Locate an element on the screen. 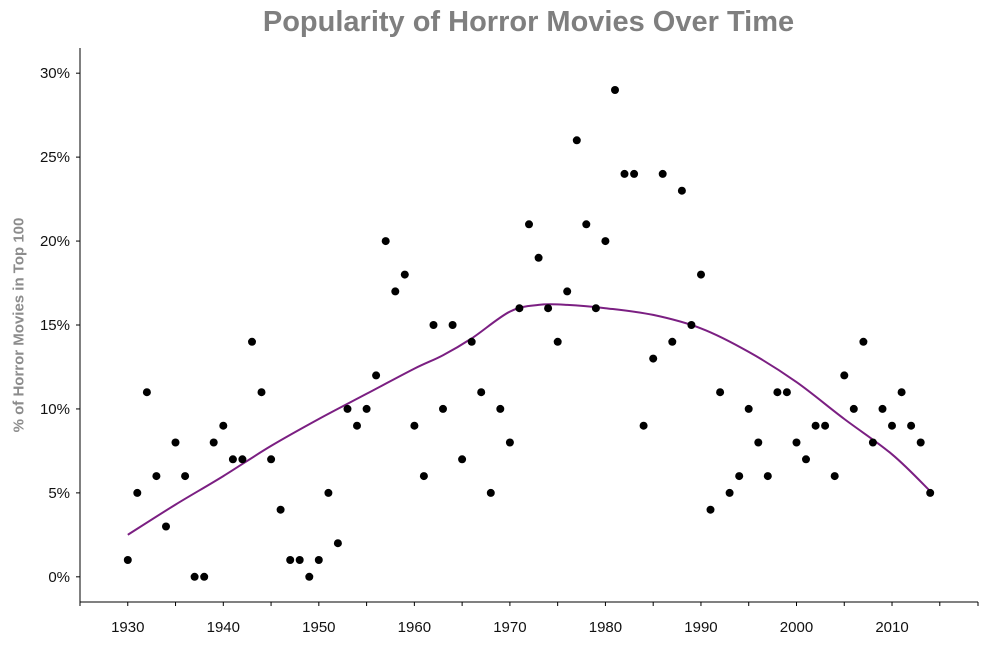 The image size is (987, 648). x-tick-label: 1940 is located at coordinates (223, 627).